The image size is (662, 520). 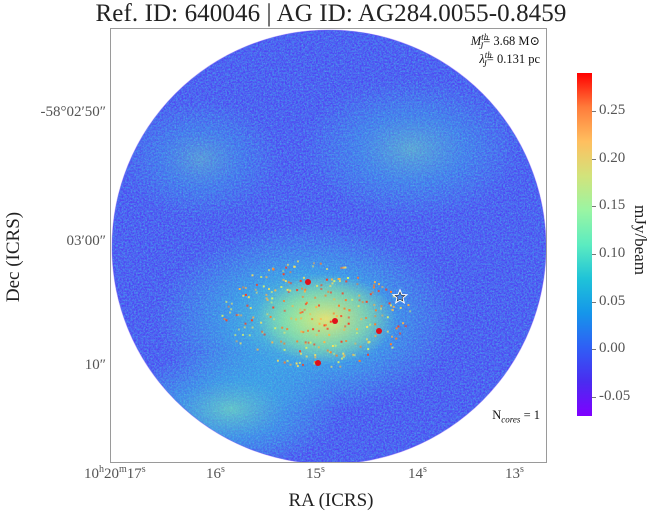 I want to click on x-axis-label: RA (ICRS), so click(x=331, y=500).